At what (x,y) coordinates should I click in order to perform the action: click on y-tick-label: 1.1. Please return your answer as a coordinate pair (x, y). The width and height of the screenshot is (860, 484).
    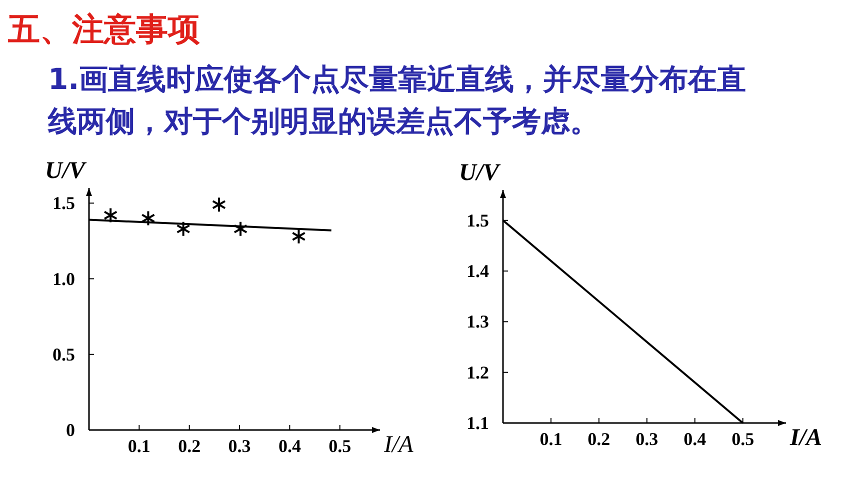
    Looking at the image, I should click on (477, 423).